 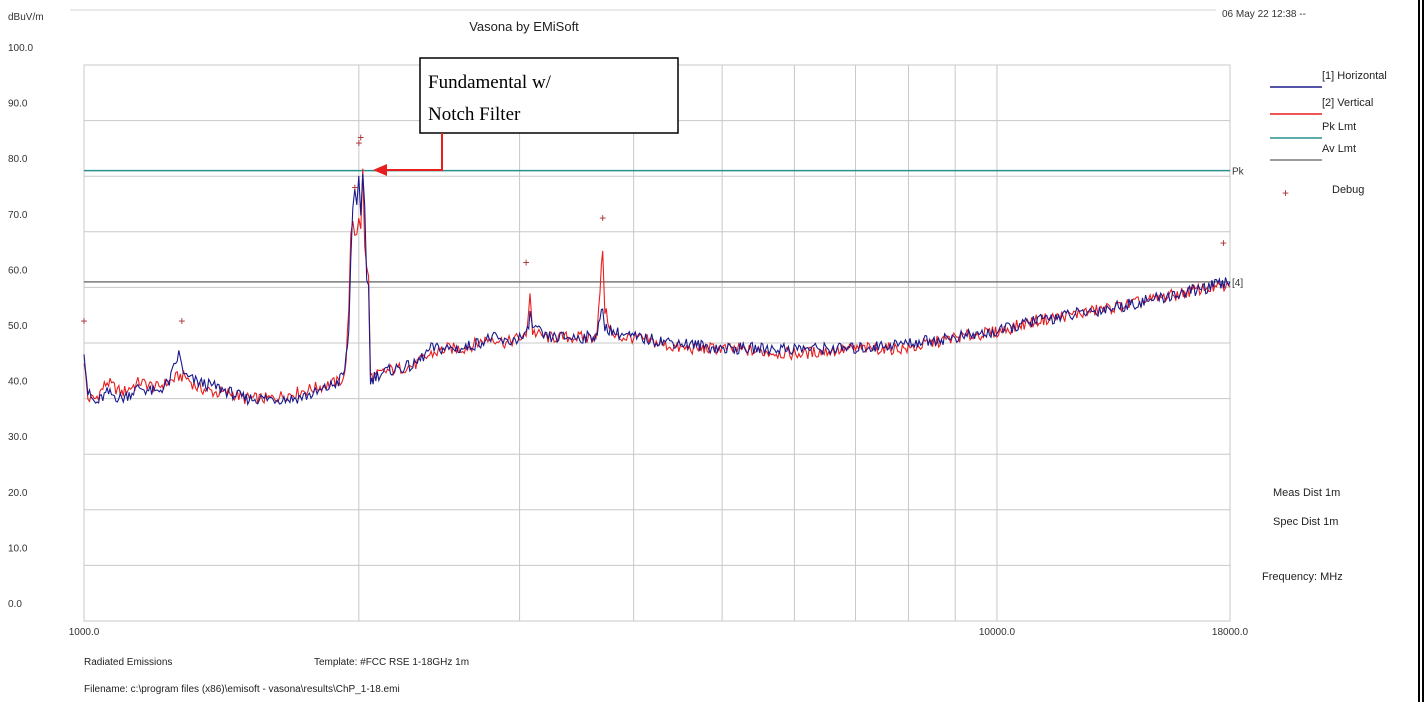 What do you see at coordinates (18, 437) in the screenshot?
I see `y-tick-label: 30.0` at bounding box center [18, 437].